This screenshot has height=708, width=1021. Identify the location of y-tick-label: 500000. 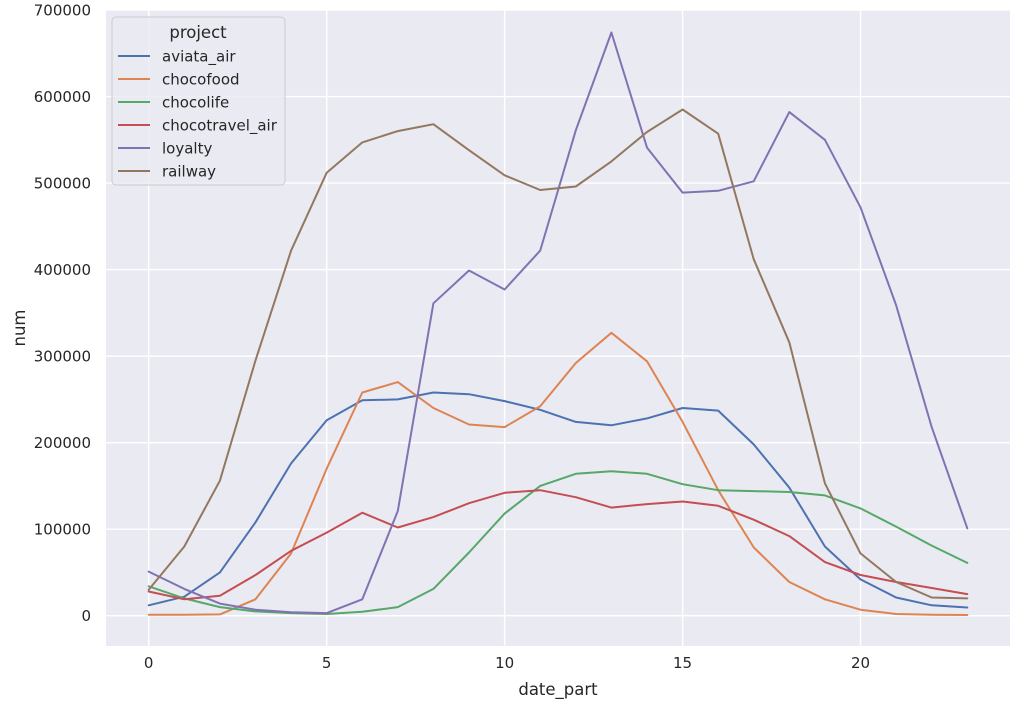
(62, 184).